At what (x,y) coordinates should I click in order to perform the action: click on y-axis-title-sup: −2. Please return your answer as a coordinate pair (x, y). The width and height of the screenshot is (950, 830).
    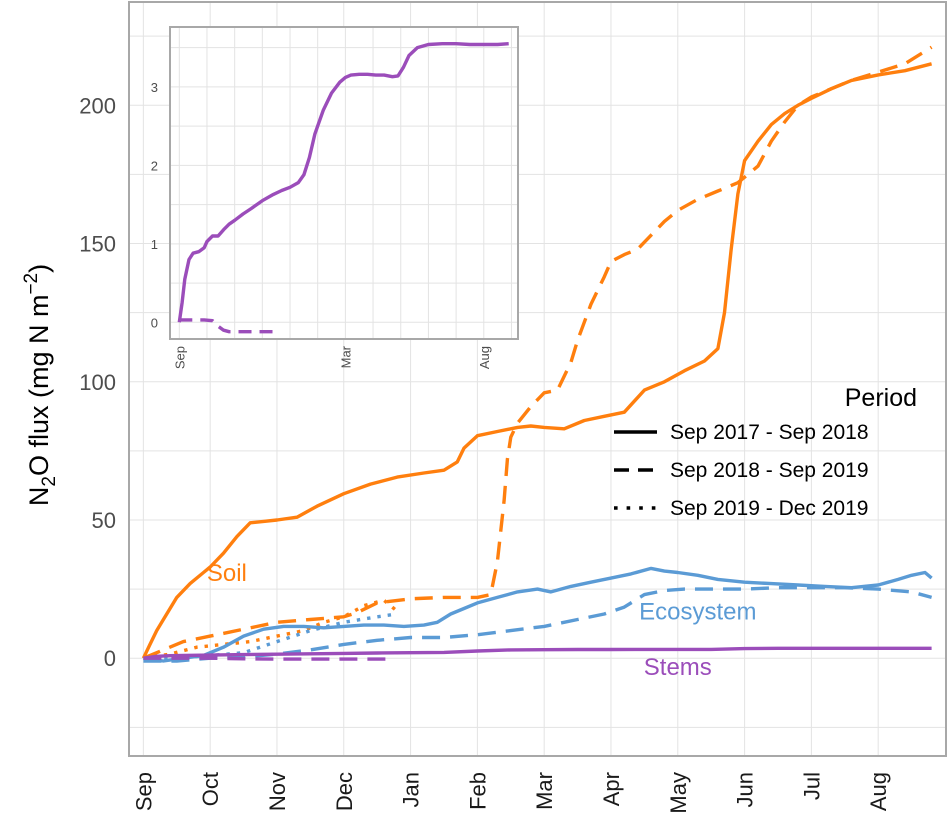
    Looking at the image, I should click on (31, 284).